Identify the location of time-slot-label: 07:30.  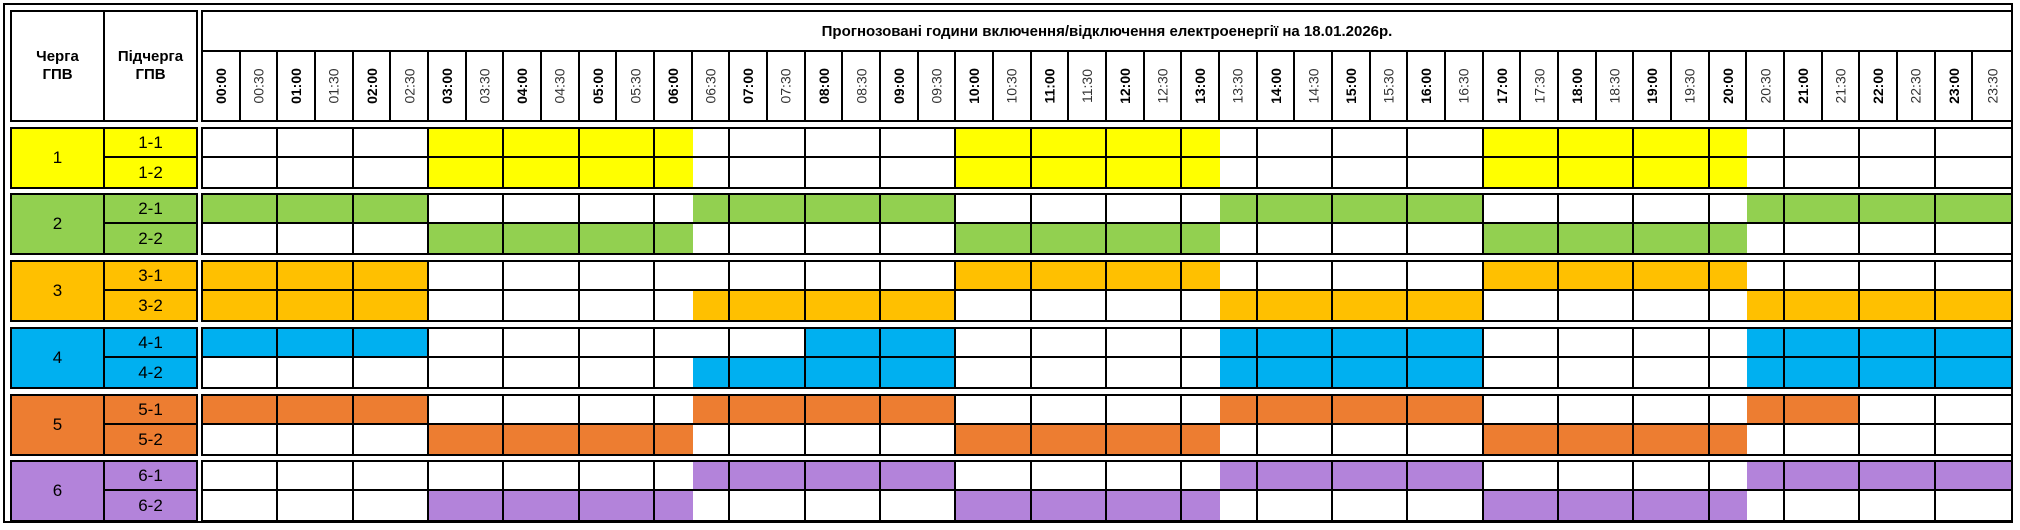
(785, 86).